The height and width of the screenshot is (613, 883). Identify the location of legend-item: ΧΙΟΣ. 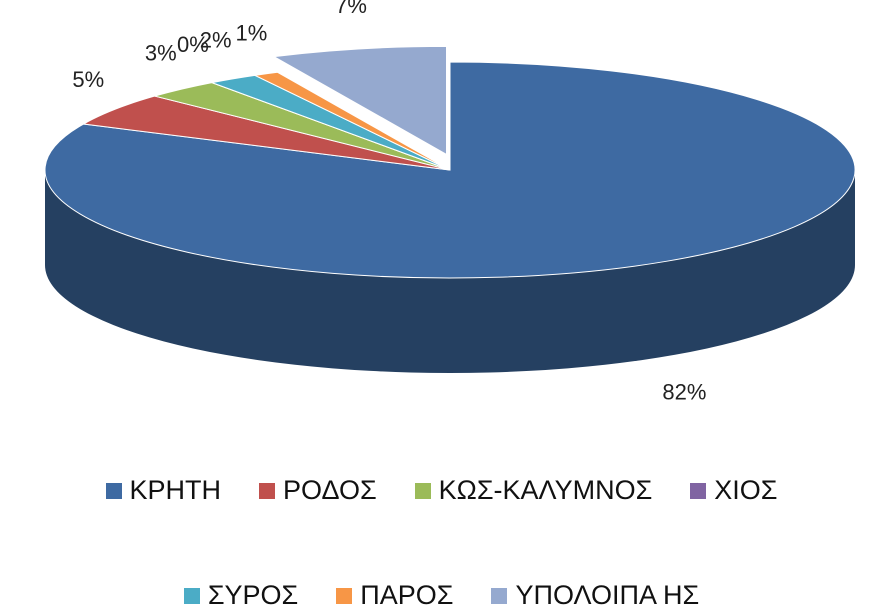
(733, 490).